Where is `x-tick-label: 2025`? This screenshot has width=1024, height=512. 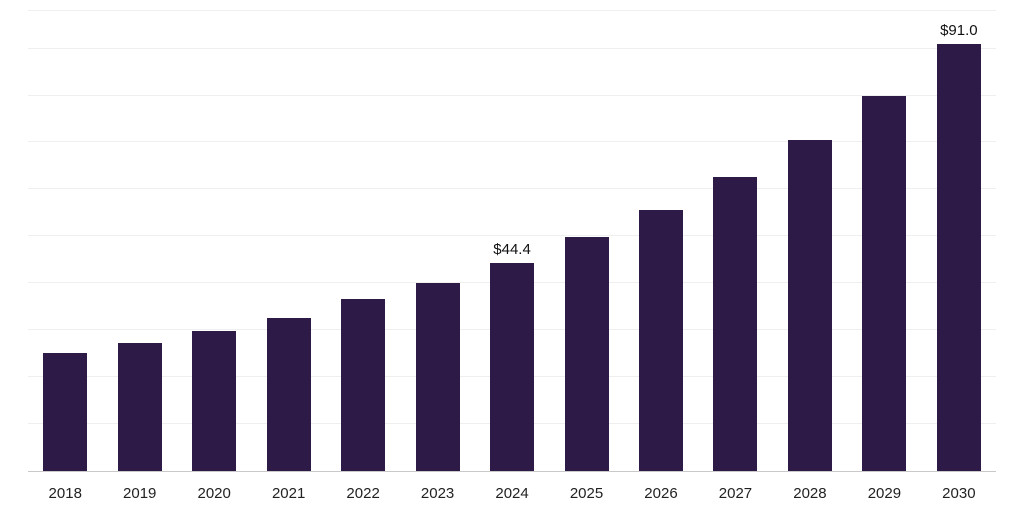 x-tick-label: 2025 is located at coordinates (586, 493).